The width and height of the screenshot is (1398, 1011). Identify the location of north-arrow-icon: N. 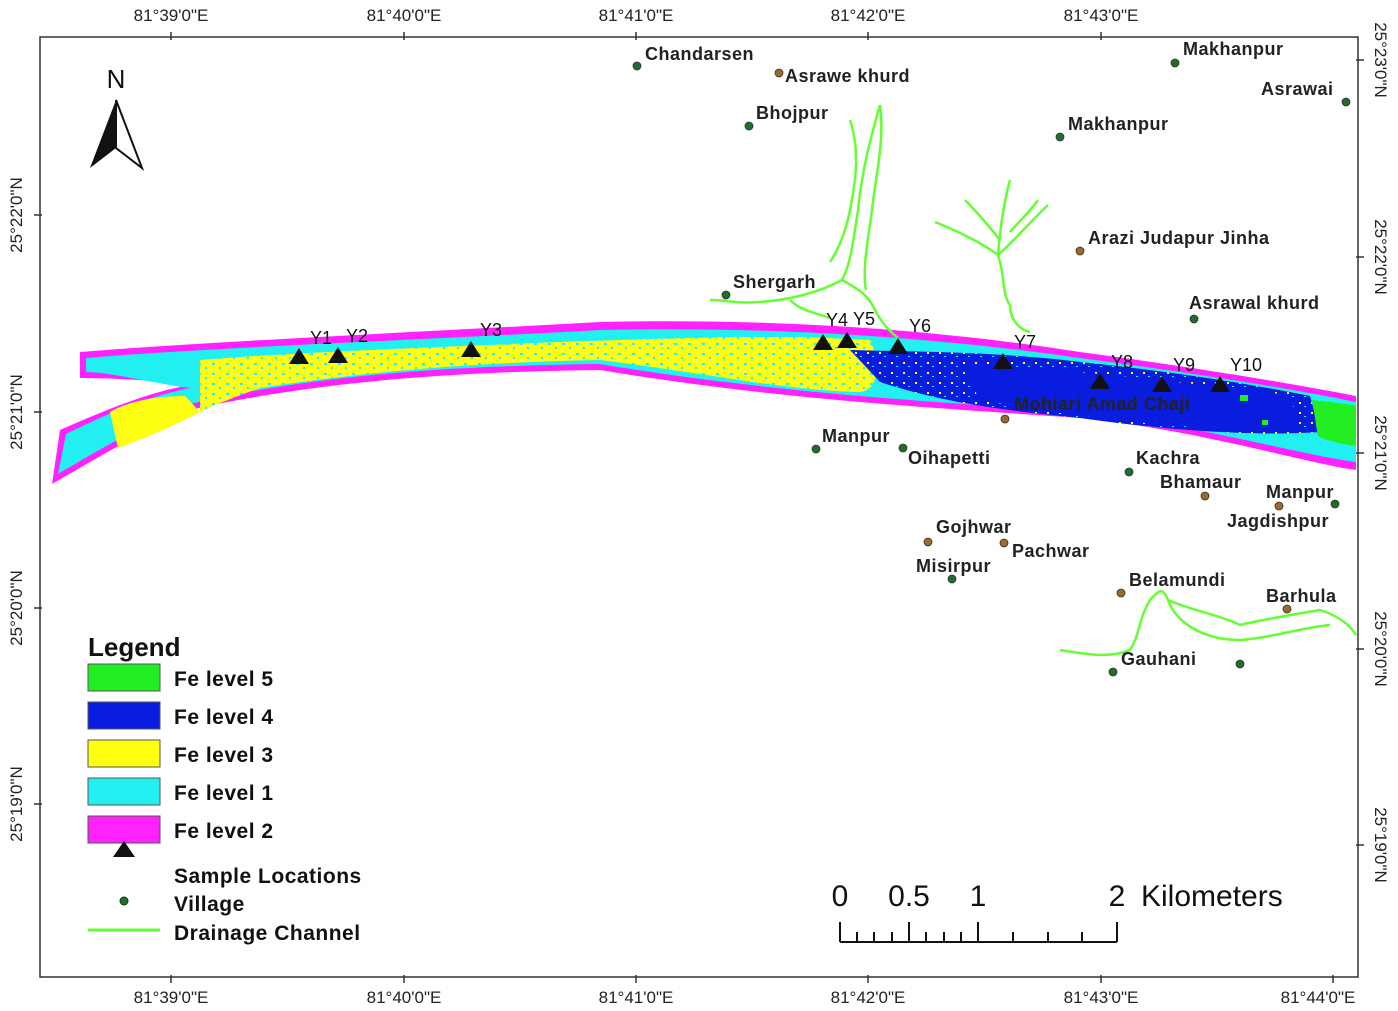
(117, 117).